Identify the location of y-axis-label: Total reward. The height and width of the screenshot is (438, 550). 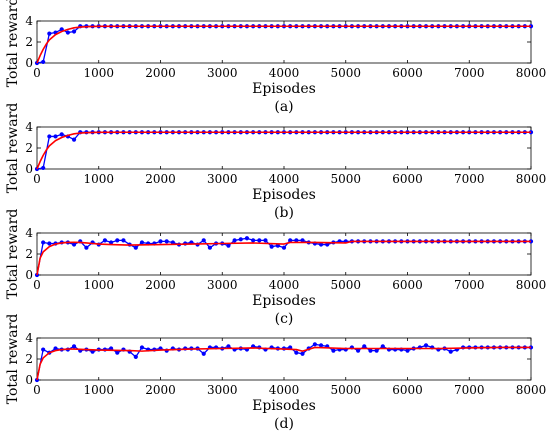
(13, 43).